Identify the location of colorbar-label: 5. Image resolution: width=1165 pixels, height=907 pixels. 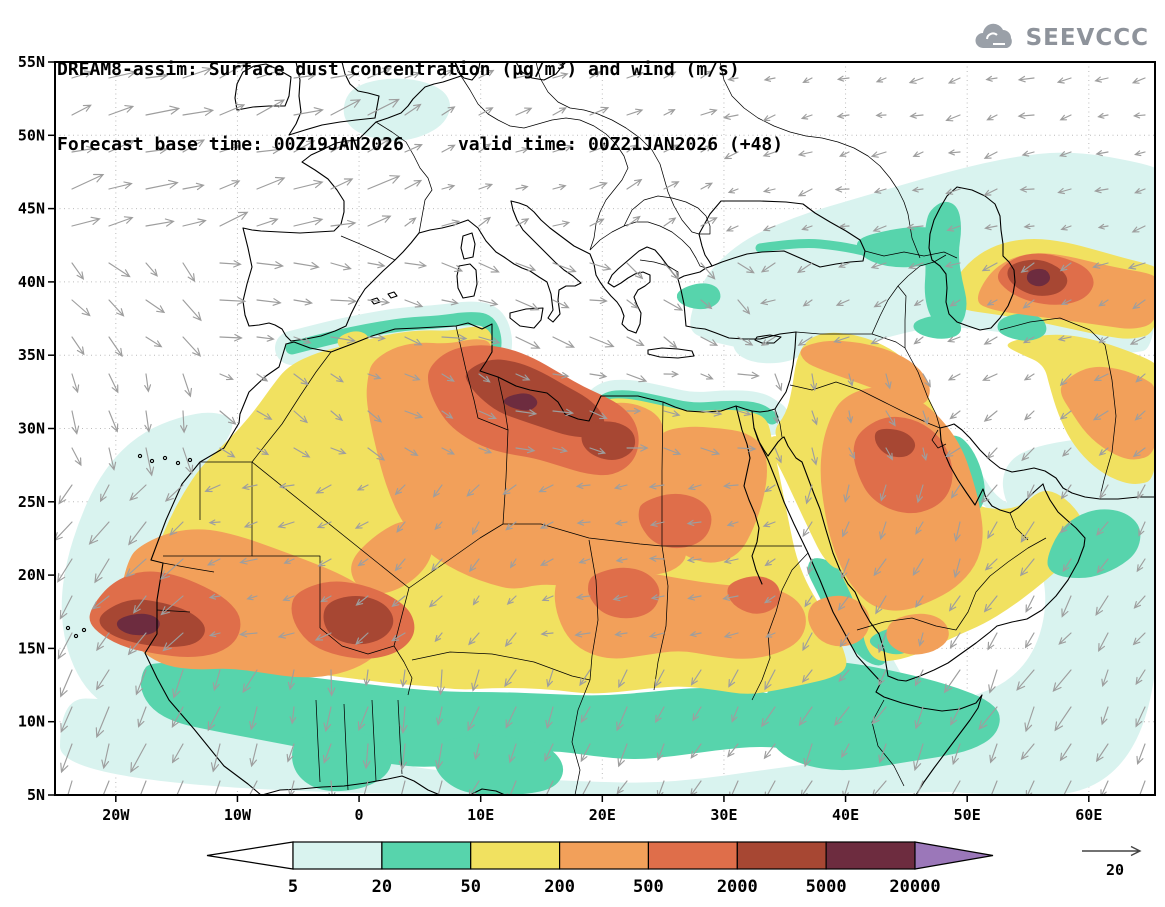
(293, 887).